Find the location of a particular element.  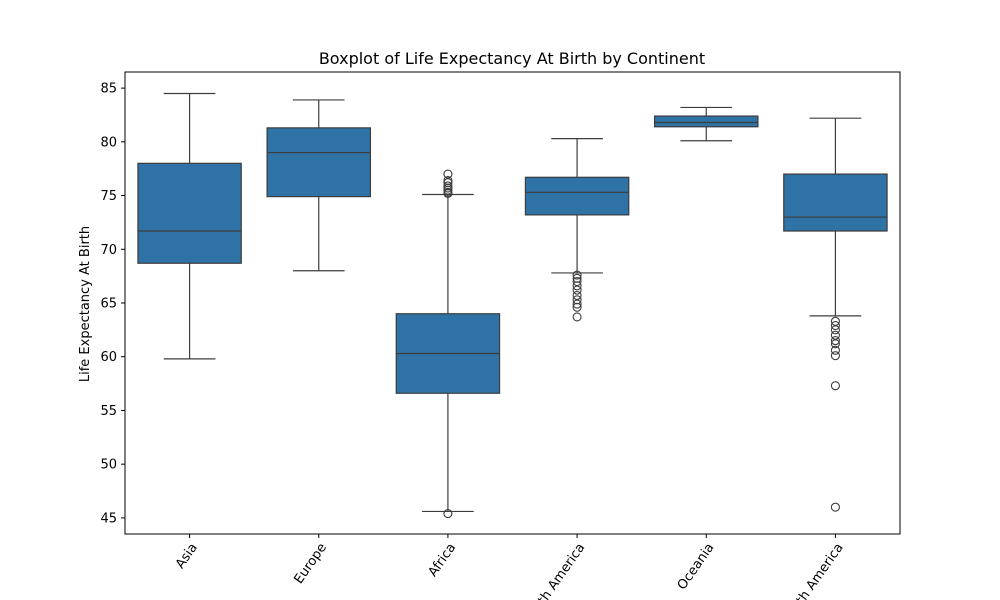

y-tick-label: 65 is located at coordinates (108, 304).